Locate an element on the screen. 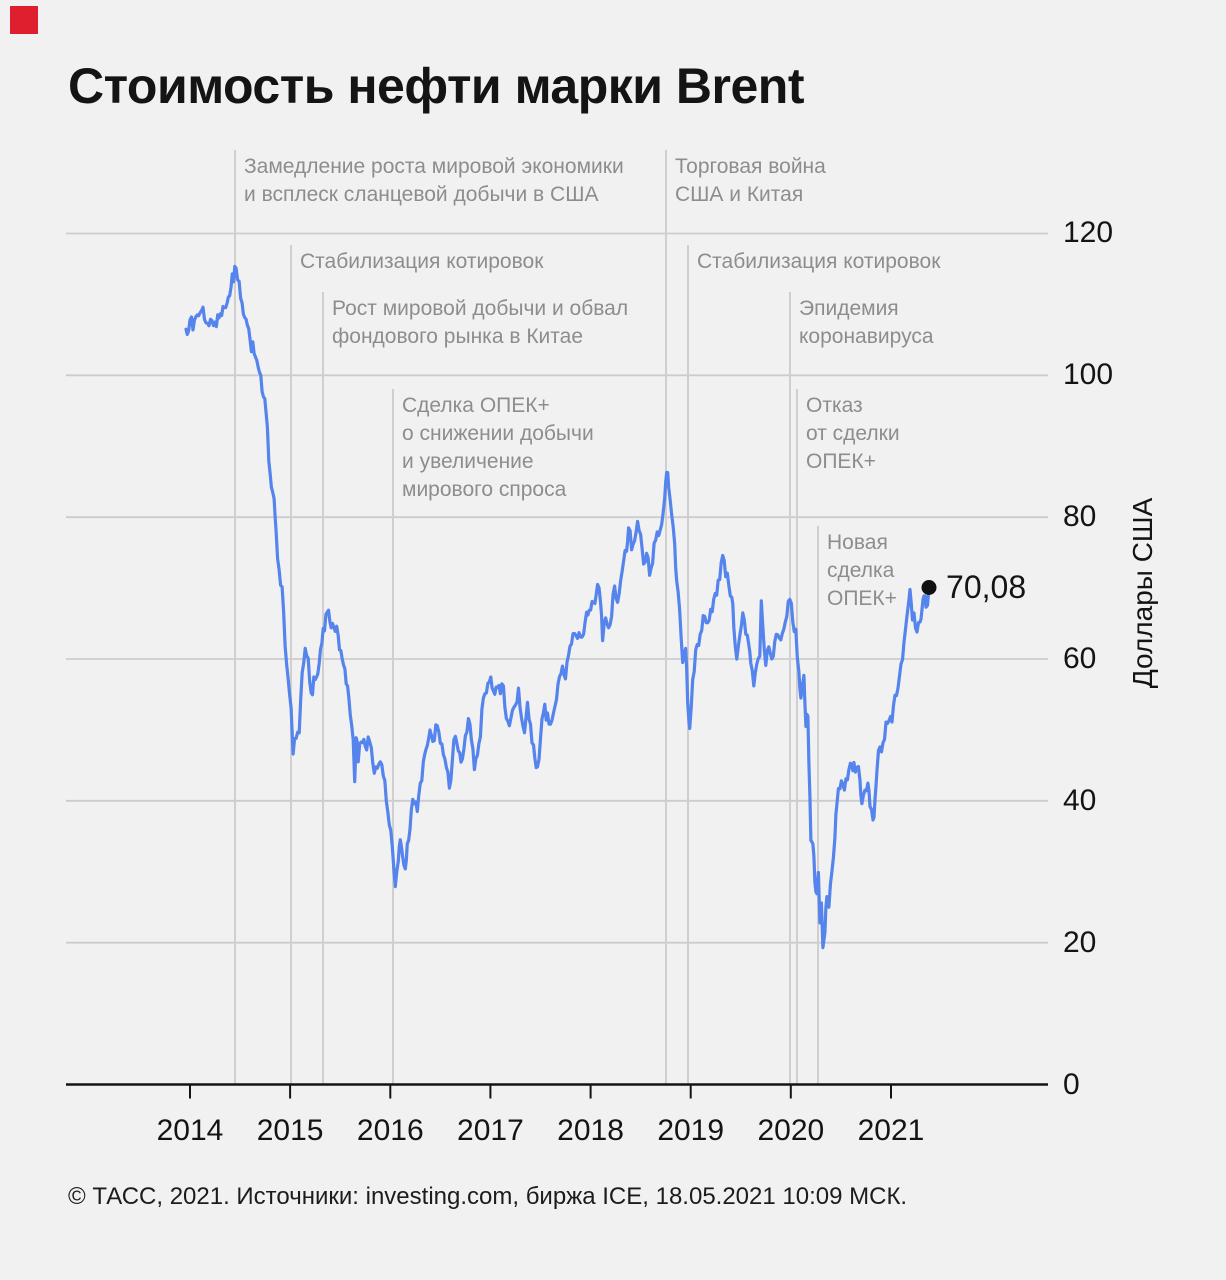  x-tick-label: 2014 is located at coordinates (190, 1130).